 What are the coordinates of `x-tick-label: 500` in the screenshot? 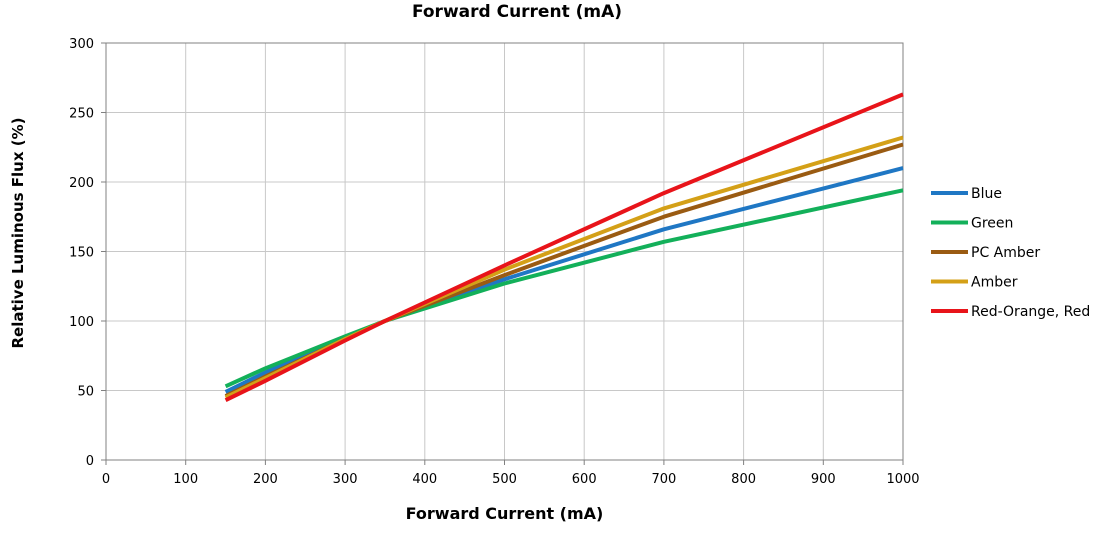 It's located at (504, 479).